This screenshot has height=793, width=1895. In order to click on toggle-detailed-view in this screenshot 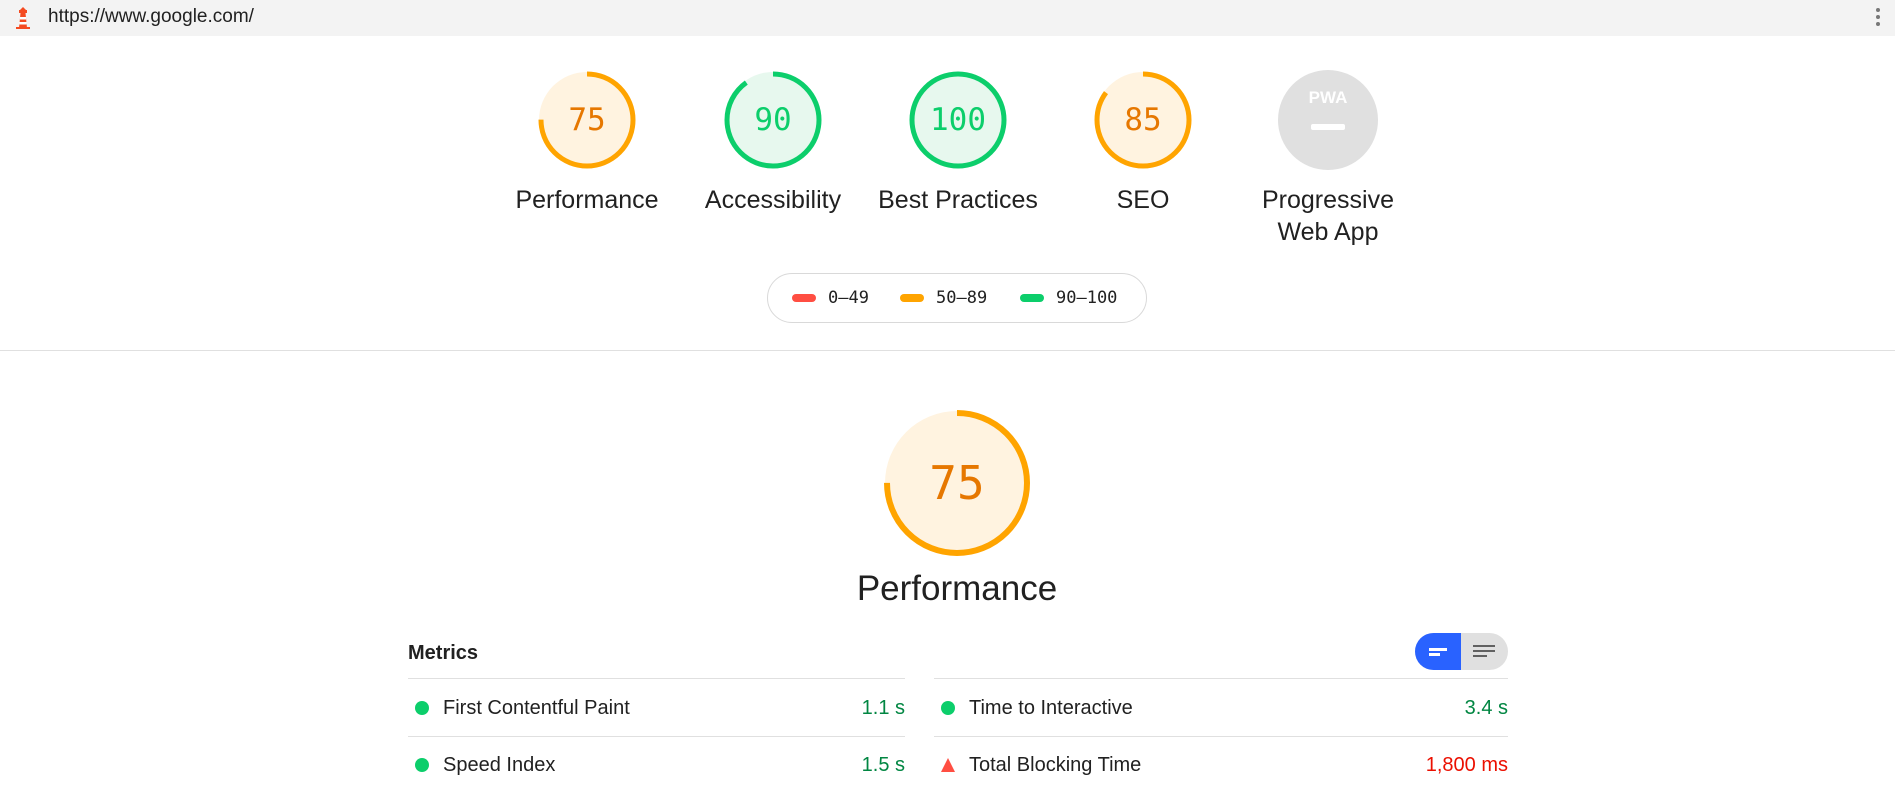, I will do `click(1484, 651)`.